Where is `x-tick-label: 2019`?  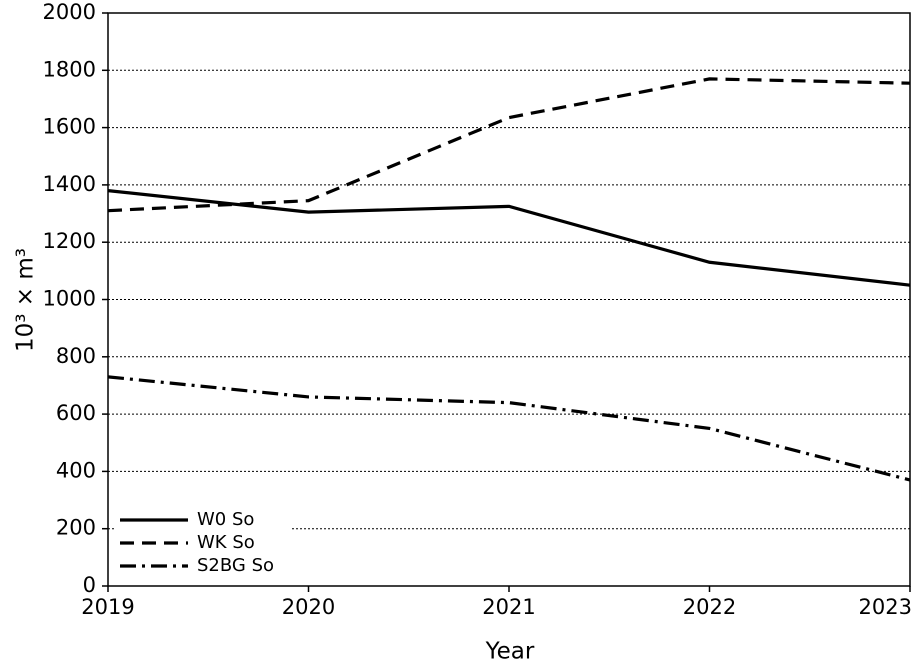 x-tick-label: 2019 is located at coordinates (107, 607).